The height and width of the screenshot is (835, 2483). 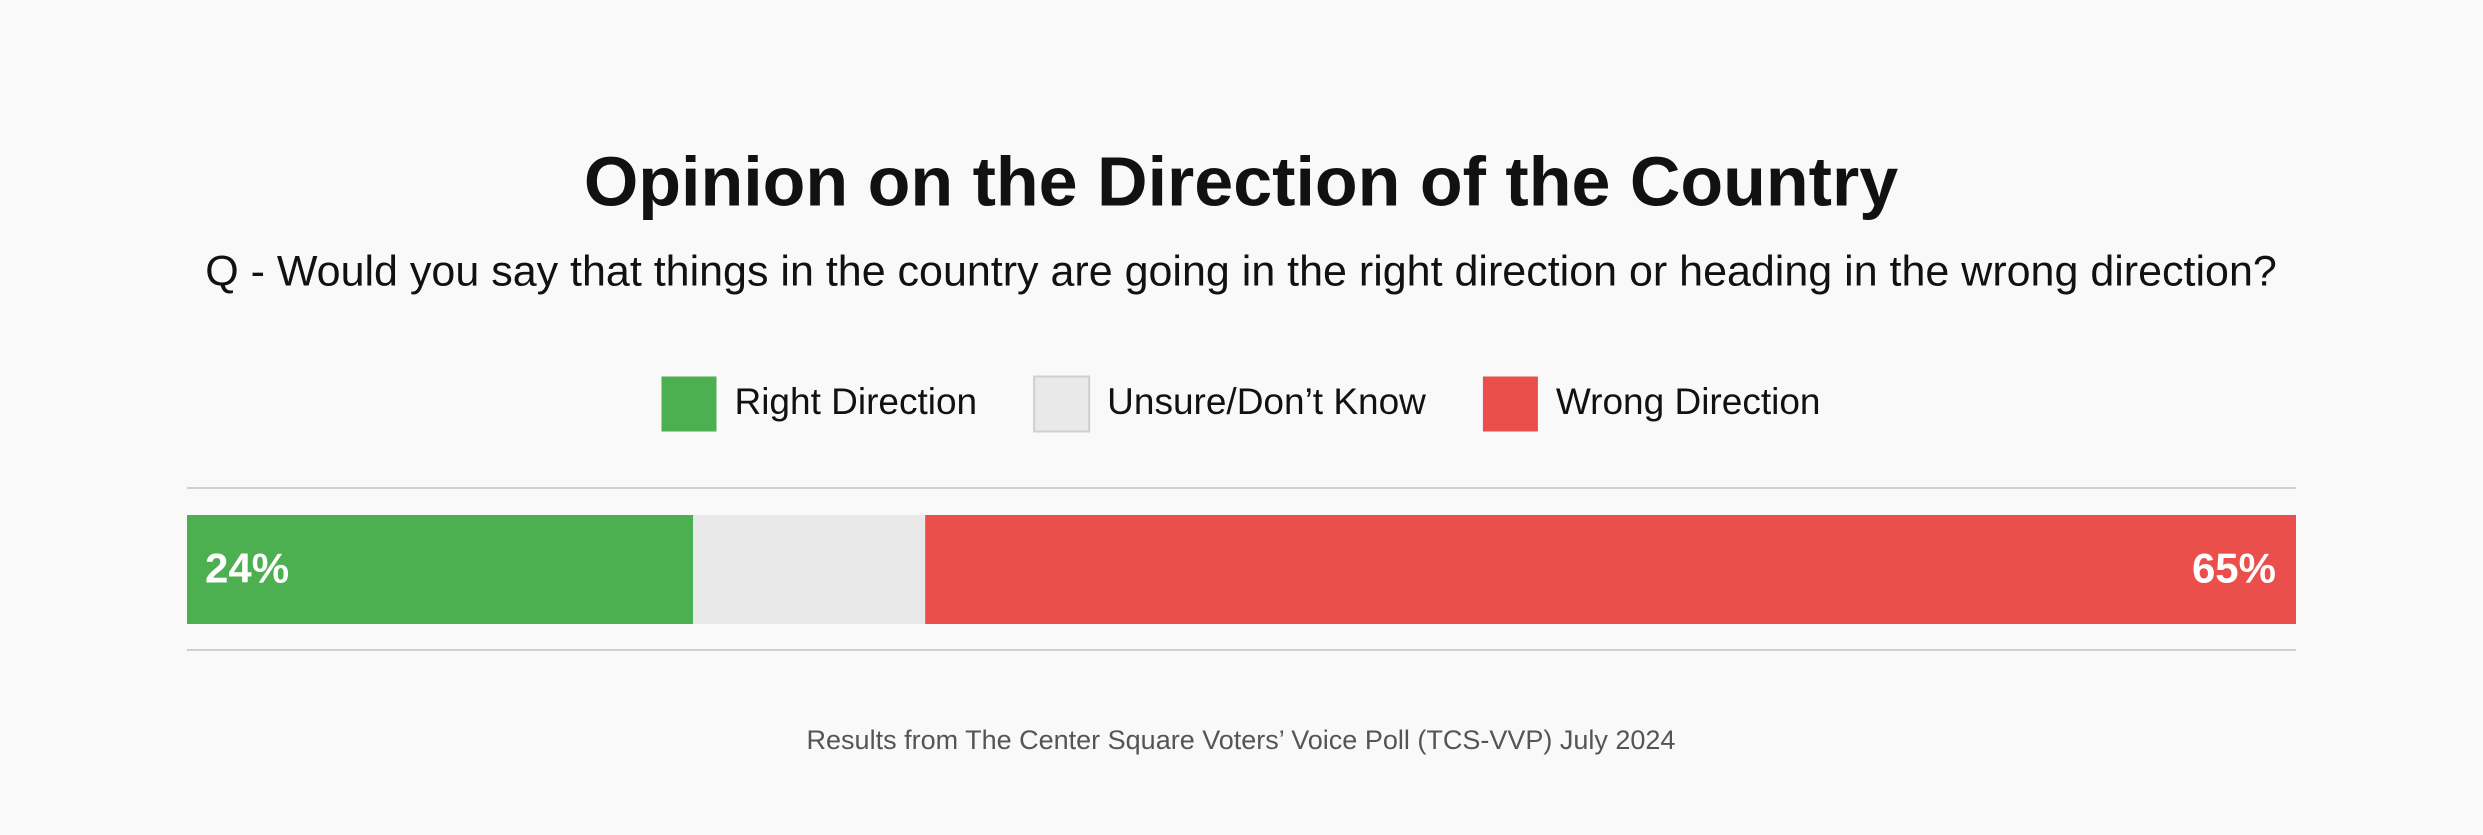 What do you see at coordinates (247, 568) in the screenshot?
I see `data-label: 24%` at bounding box center [247, 568].